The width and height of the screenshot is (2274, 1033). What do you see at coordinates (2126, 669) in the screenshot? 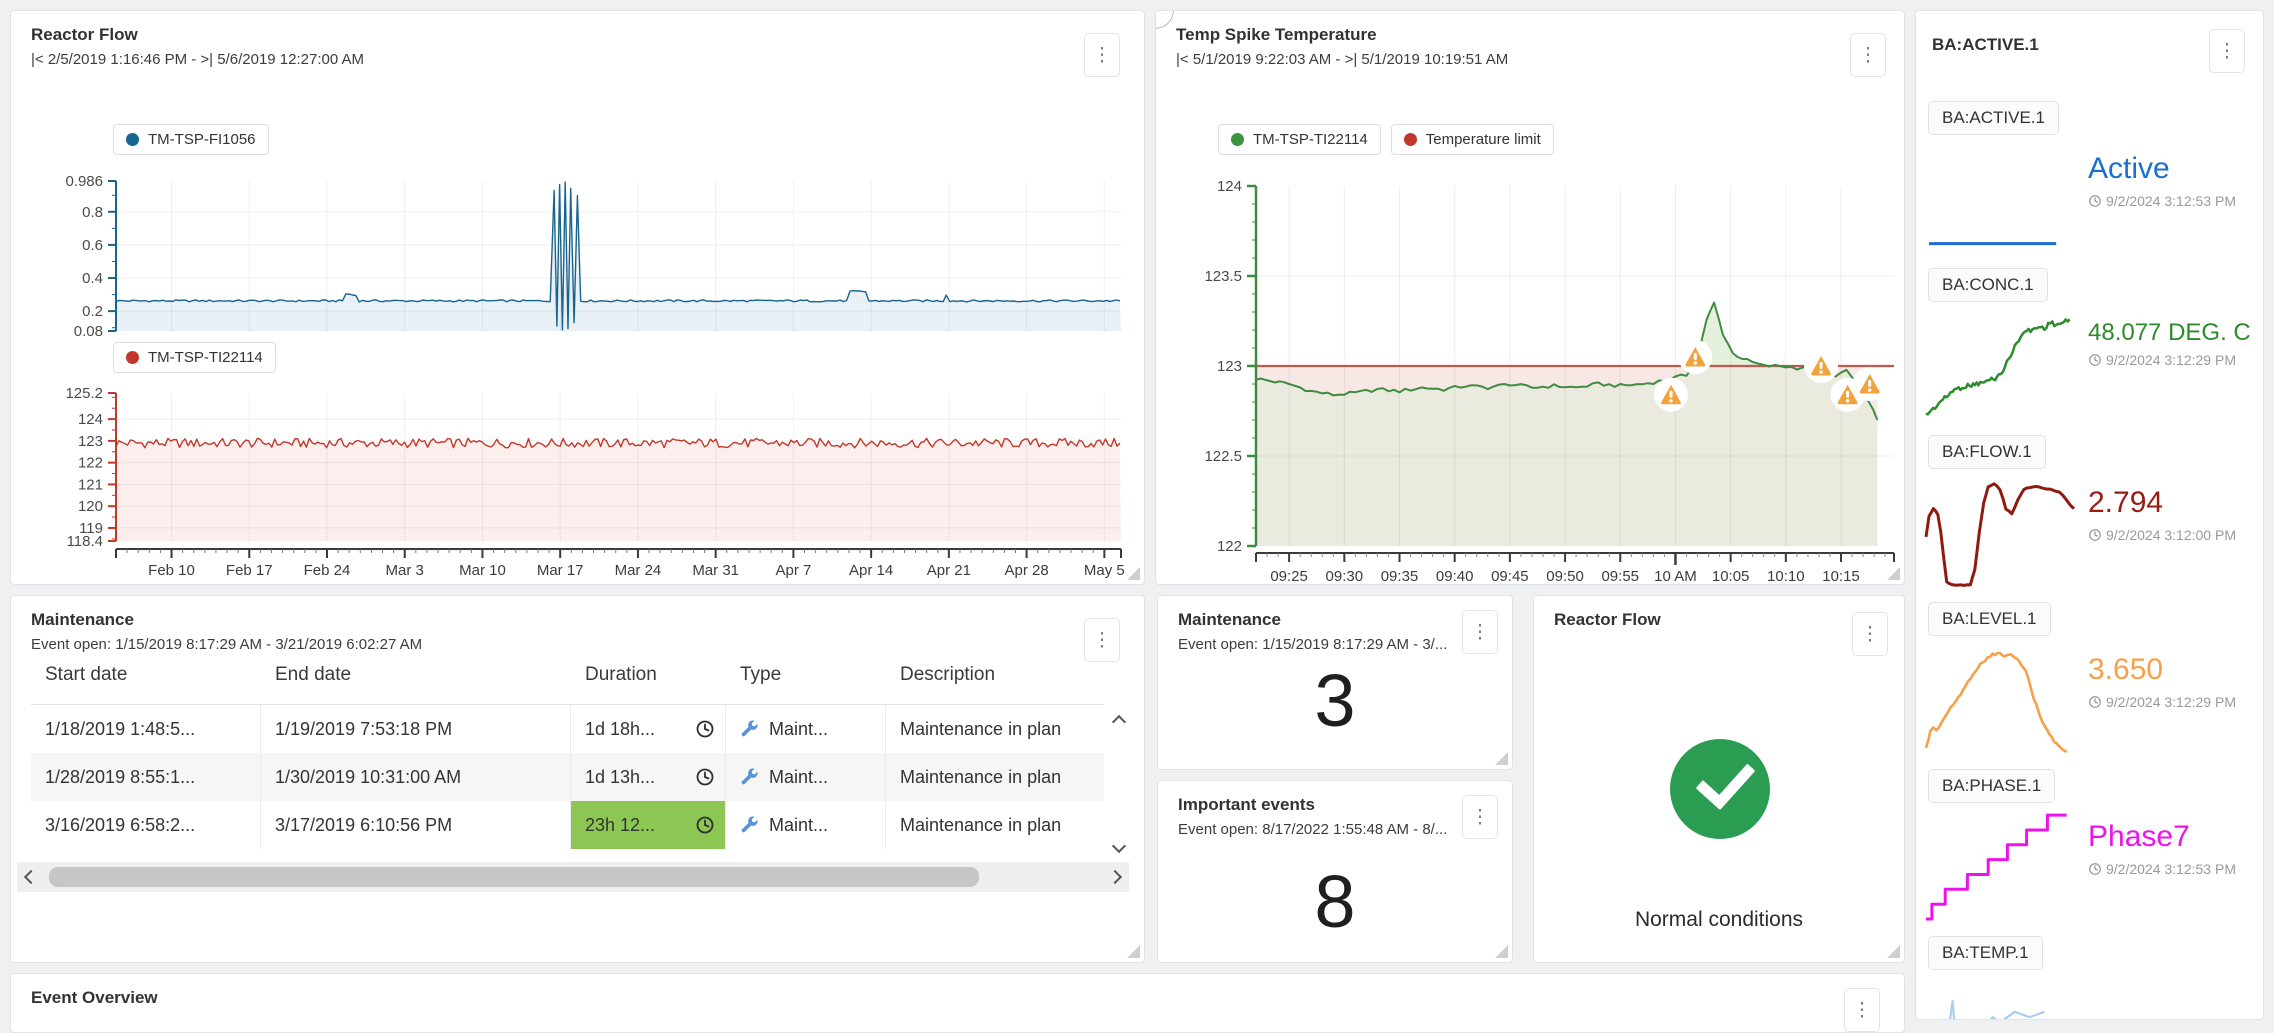
I see `tag-value: 3.650` at bounding box center [2126, 669].